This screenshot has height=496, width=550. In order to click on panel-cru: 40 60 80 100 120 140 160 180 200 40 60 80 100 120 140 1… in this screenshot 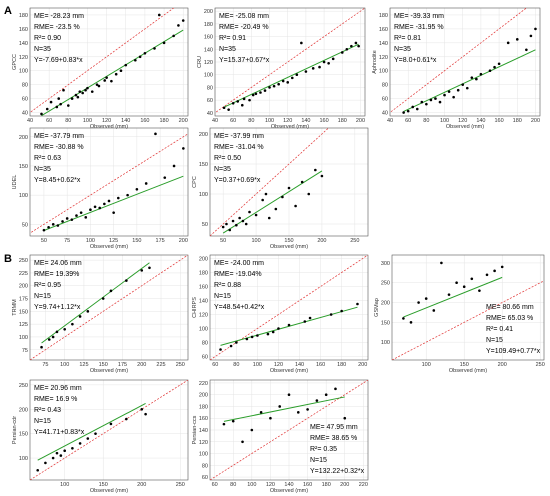, I will do `click(281, 68)`.